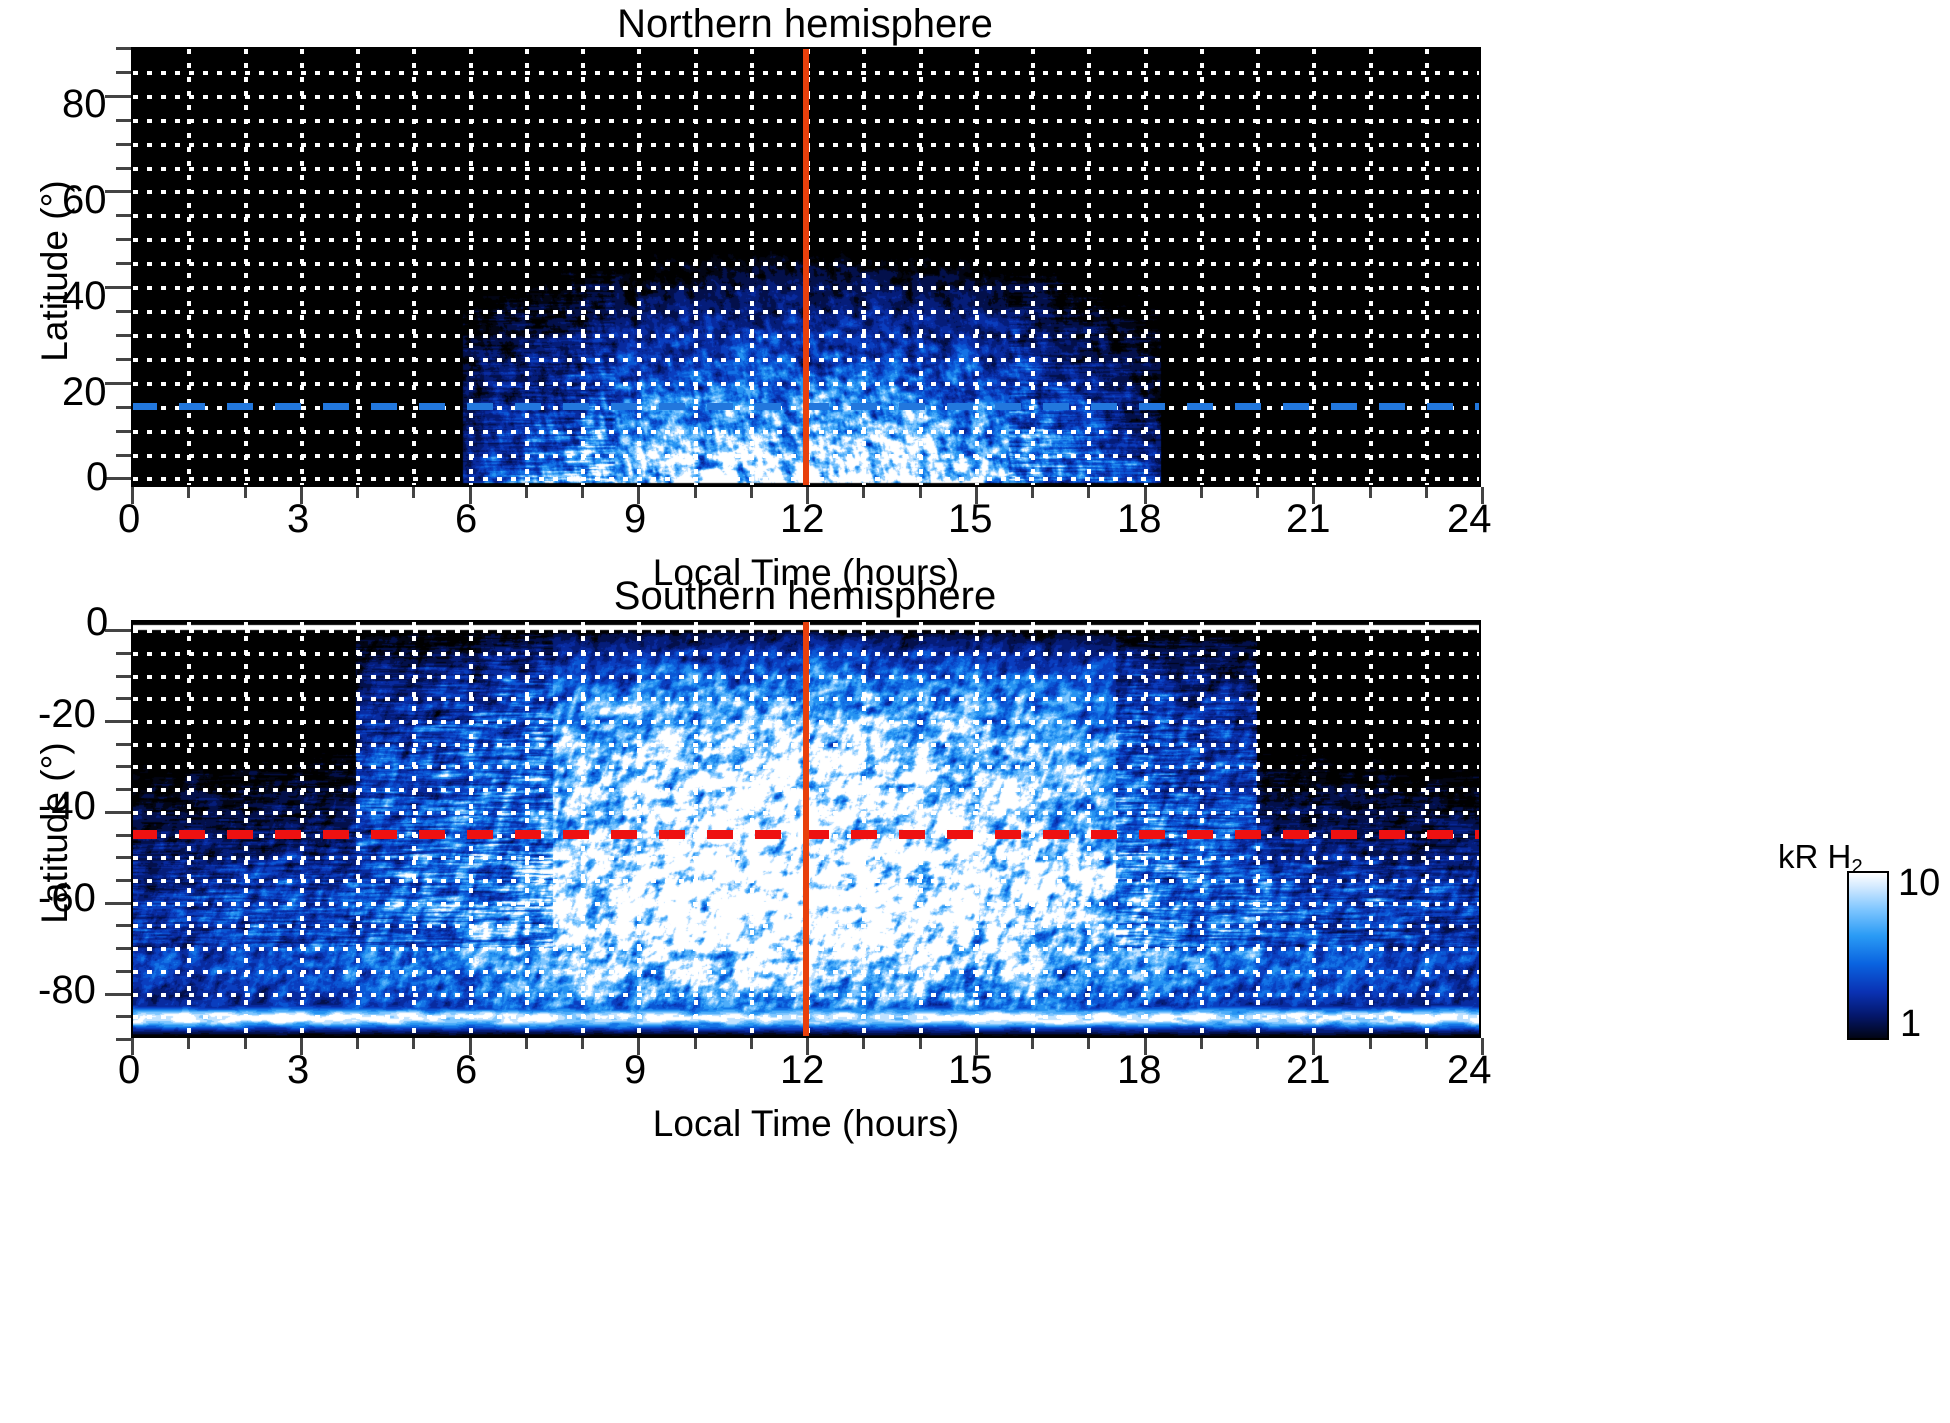 This screenshot has width=1950, height=1423. Describe the element at coordinates (806, 573) in the screenshot. I see `north-xaxis-label: Local Time (hours)` at that location.